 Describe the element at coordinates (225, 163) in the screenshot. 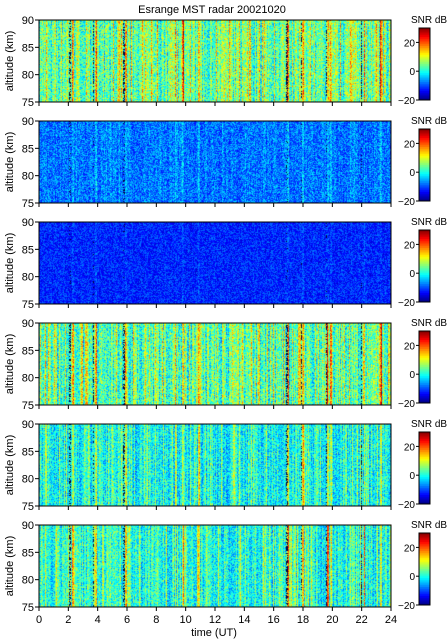

I see `panel-2: 75 80 85 90 altitude (km) SNR dB −20 0 20` at that location.